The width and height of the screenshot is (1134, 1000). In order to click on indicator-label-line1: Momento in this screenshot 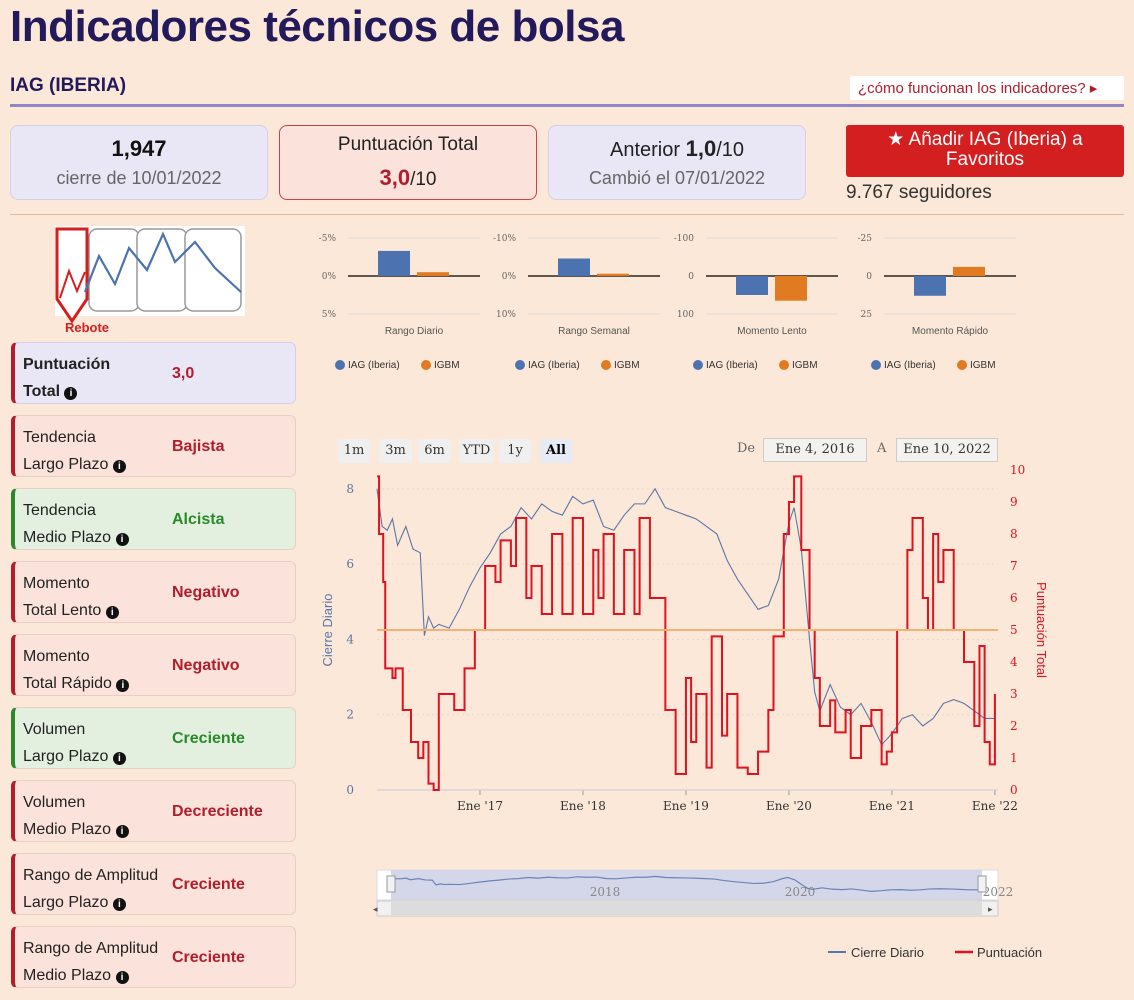, I will do `click(56, 583)`.